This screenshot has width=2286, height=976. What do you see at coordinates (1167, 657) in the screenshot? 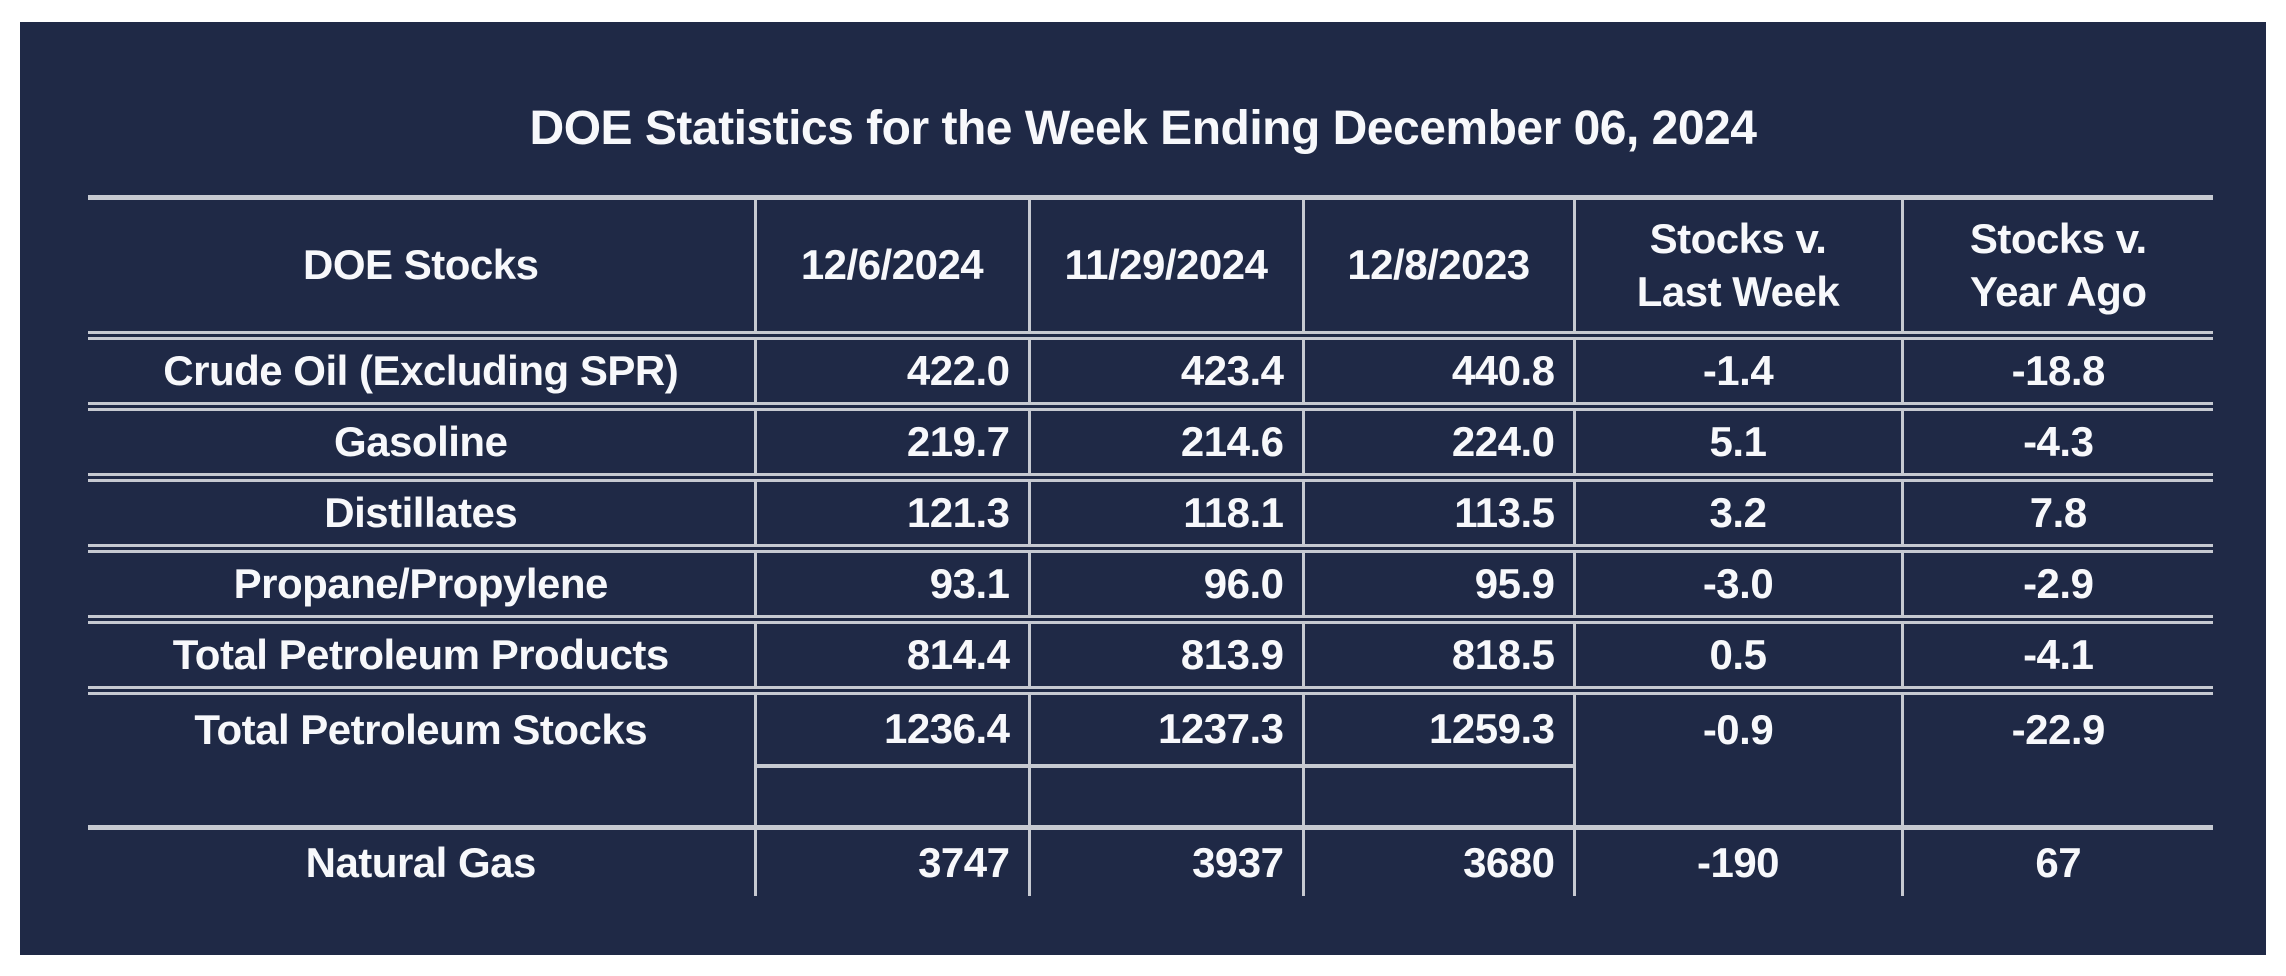
I see `cell-value: 813.9` at bounding box center [1167, 657].